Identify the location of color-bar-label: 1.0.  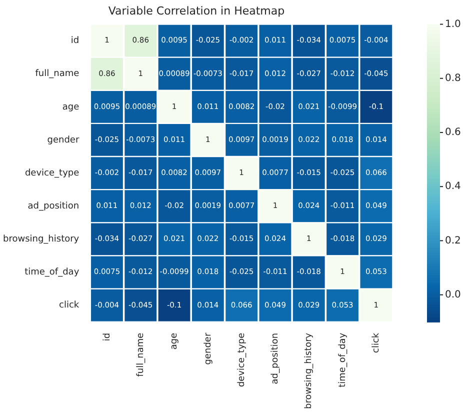
(453, 24).